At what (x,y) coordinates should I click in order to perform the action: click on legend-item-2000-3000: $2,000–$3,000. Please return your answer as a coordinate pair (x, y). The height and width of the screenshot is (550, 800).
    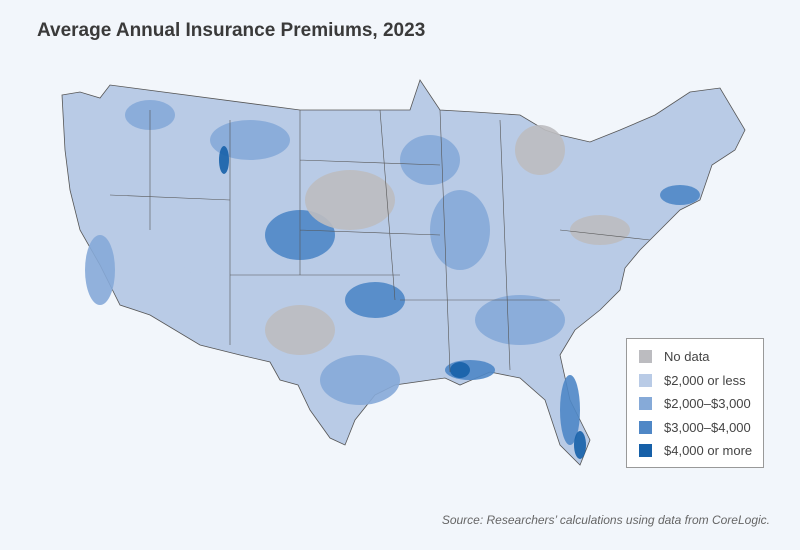
    Looking at the image, I should click on (701, 404).